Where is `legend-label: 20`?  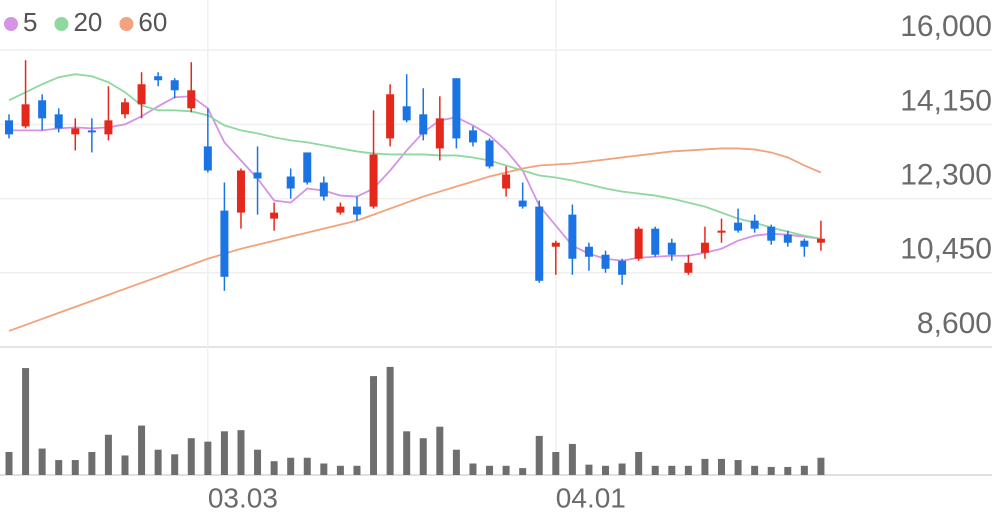 legend-label: 20 is located at coordinates (87, 22).